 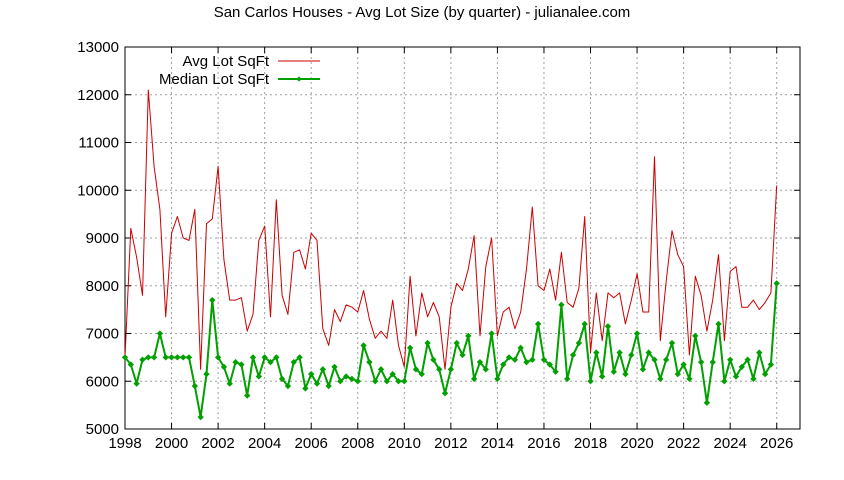 I want to click on x-tick-label: 2020, so click(x=636, y=443).